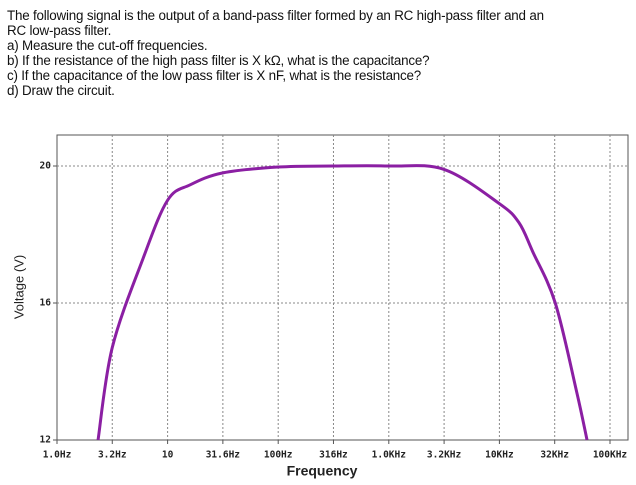  I want to click on y-tick-label: 16, so click(46, 303).